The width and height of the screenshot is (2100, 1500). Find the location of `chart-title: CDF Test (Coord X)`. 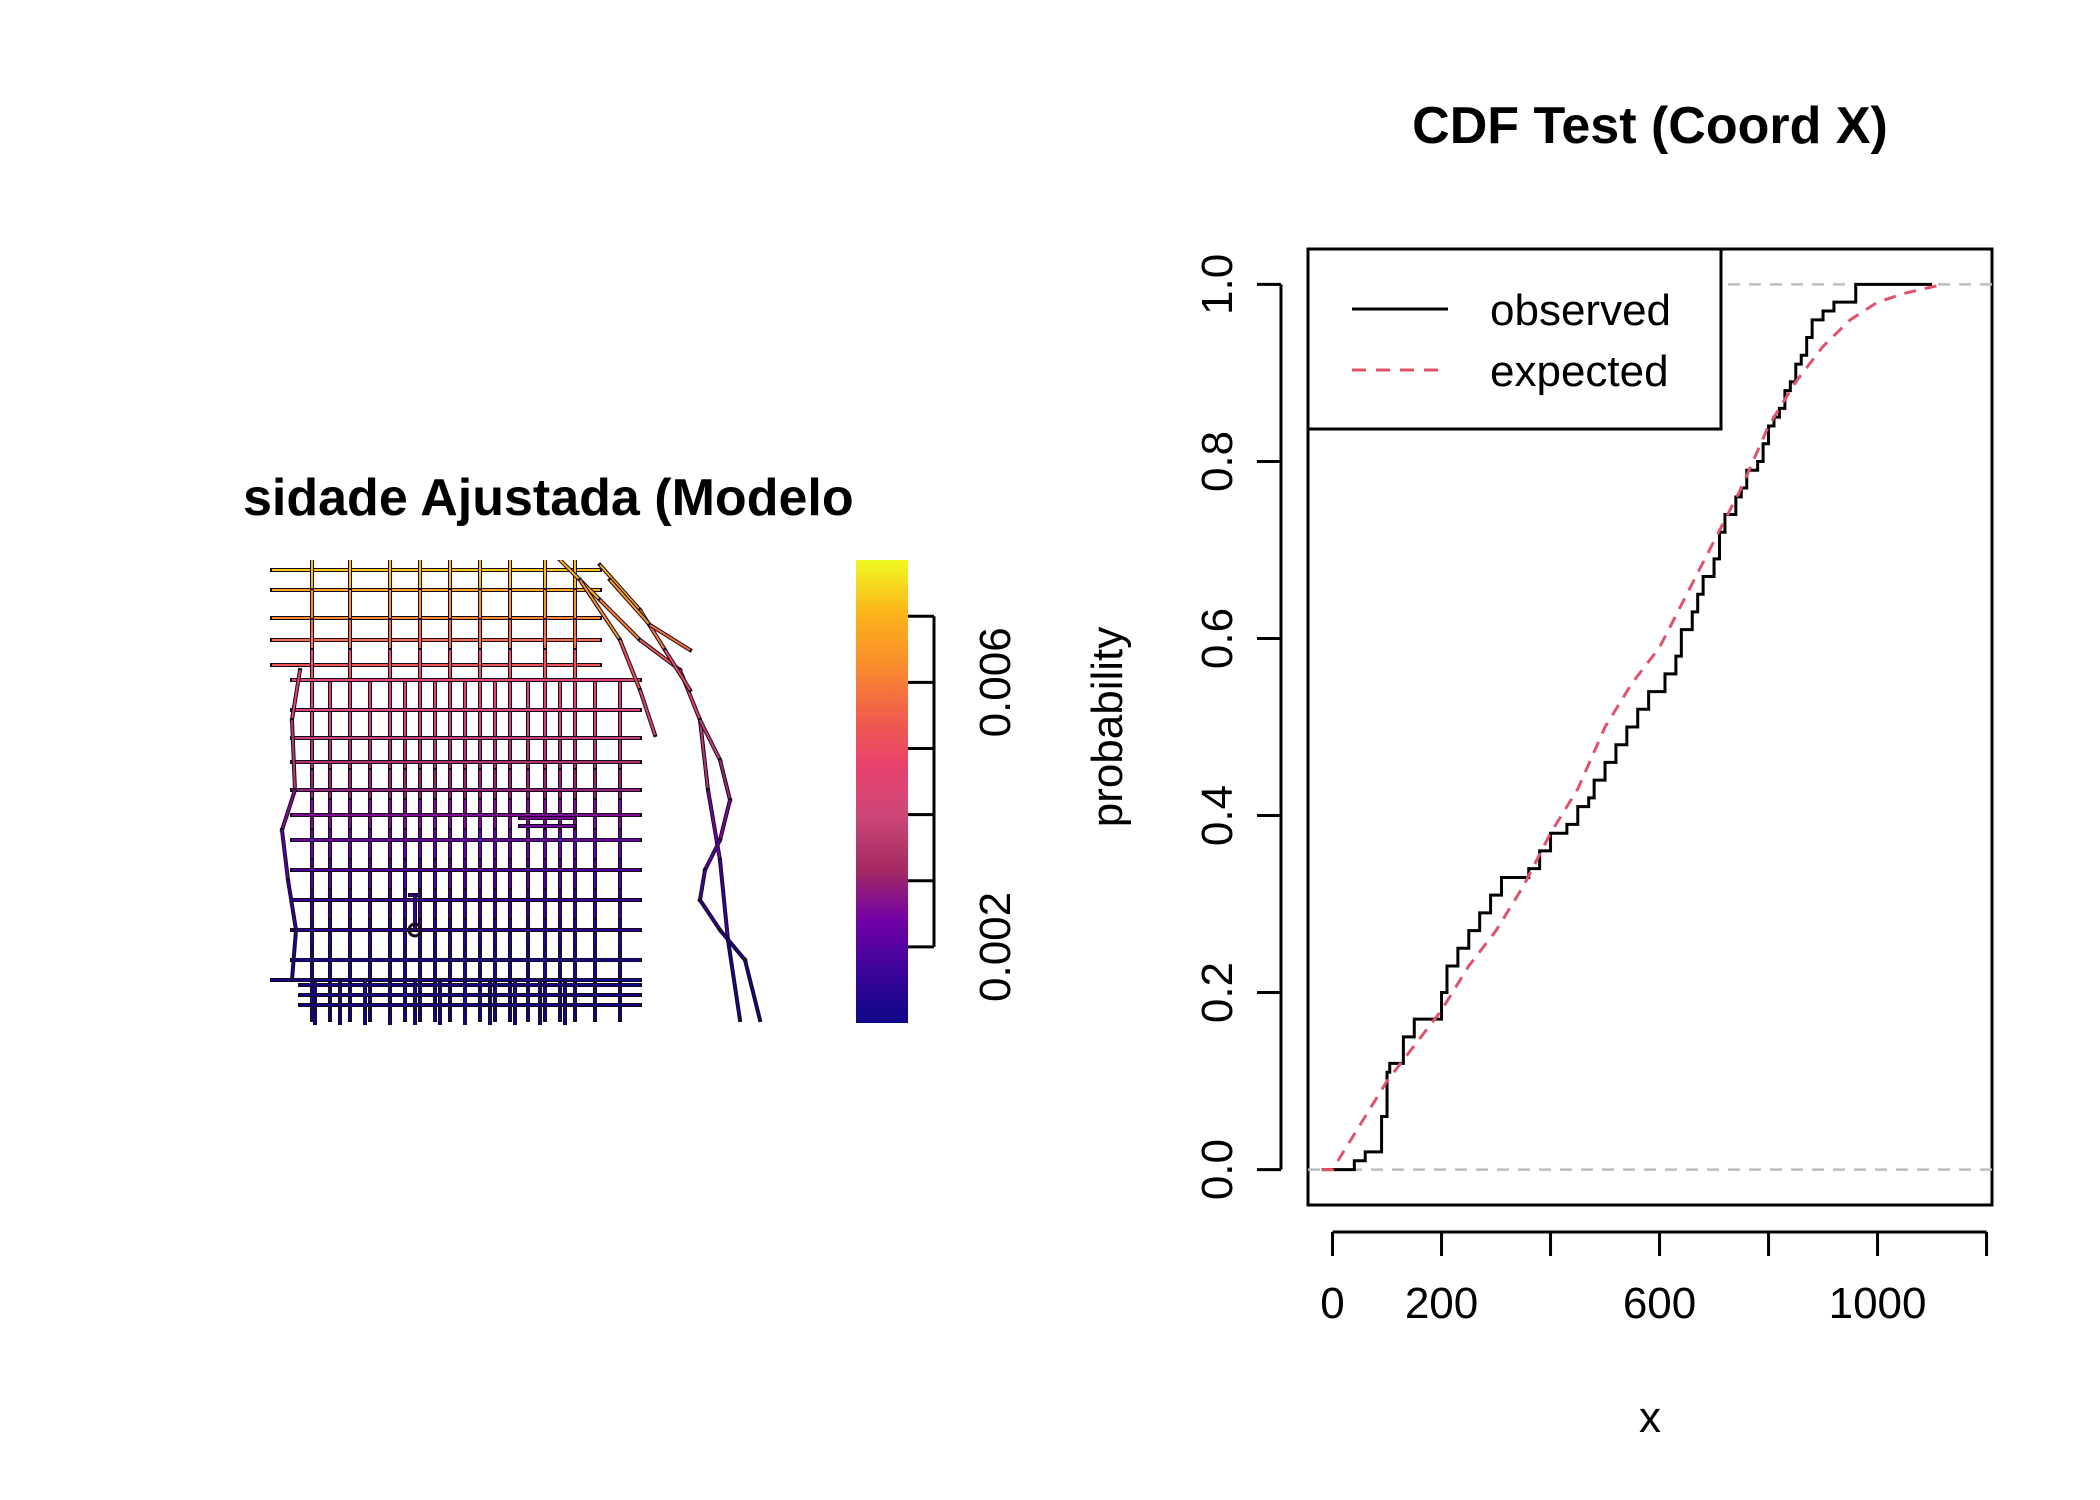

chart-title: CDF Test (Coord X) is located at coordinates (1650, 126).